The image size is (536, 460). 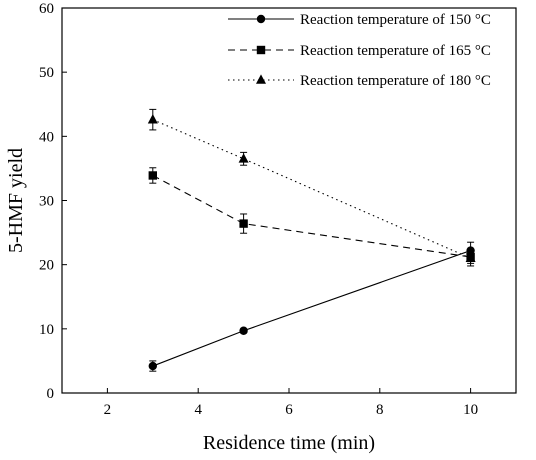 What do you see at coordinates (108, 410) in the screenshot?
I see `x-tick-label: 2` at bounding box center [108, 410].